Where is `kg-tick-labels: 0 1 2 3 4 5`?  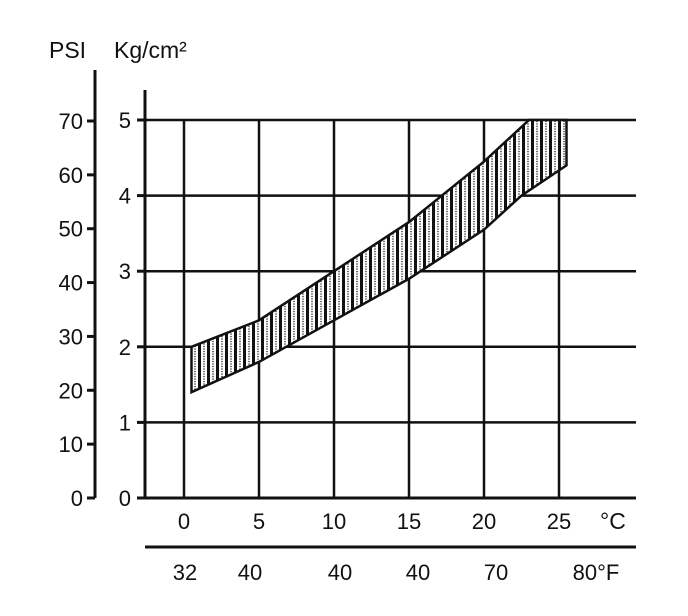
kg-tick-labels: 0 1 2 3 4 5 is located at coordinates (132, 309).